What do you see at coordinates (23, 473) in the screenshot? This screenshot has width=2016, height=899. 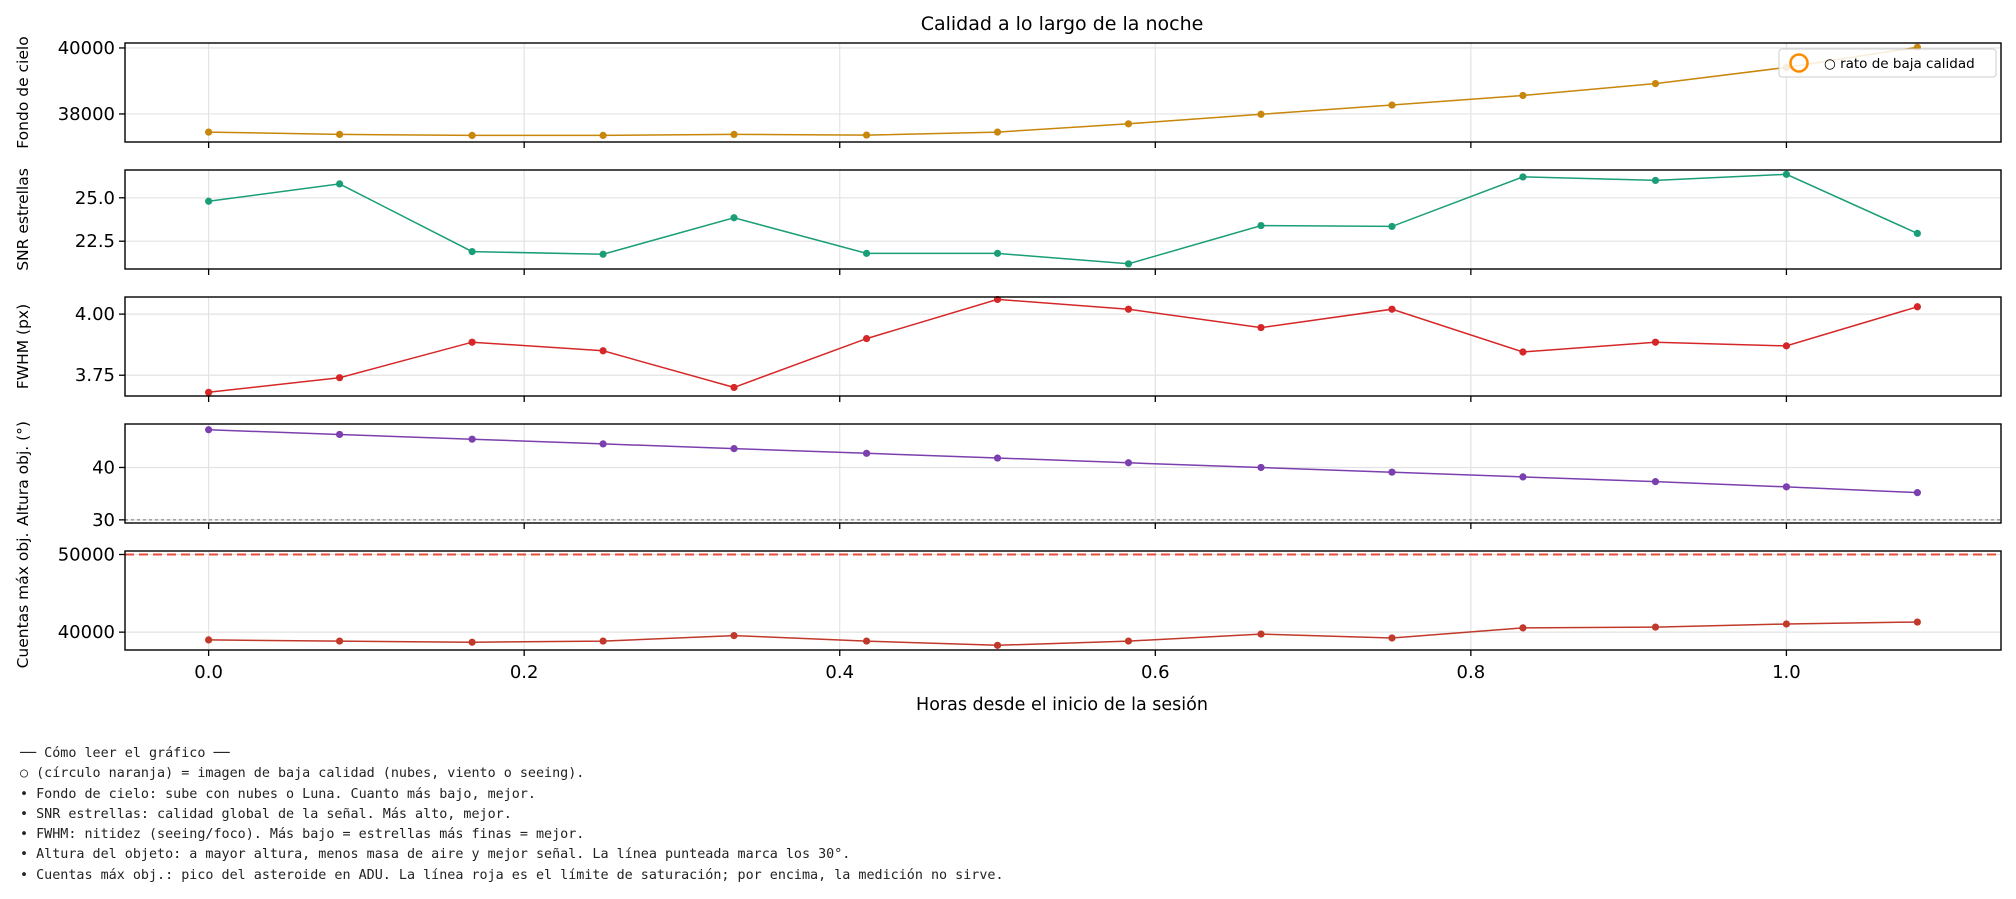 I see `y-axis-label: Altura obj. (°)` at bounding box center [23, 473].